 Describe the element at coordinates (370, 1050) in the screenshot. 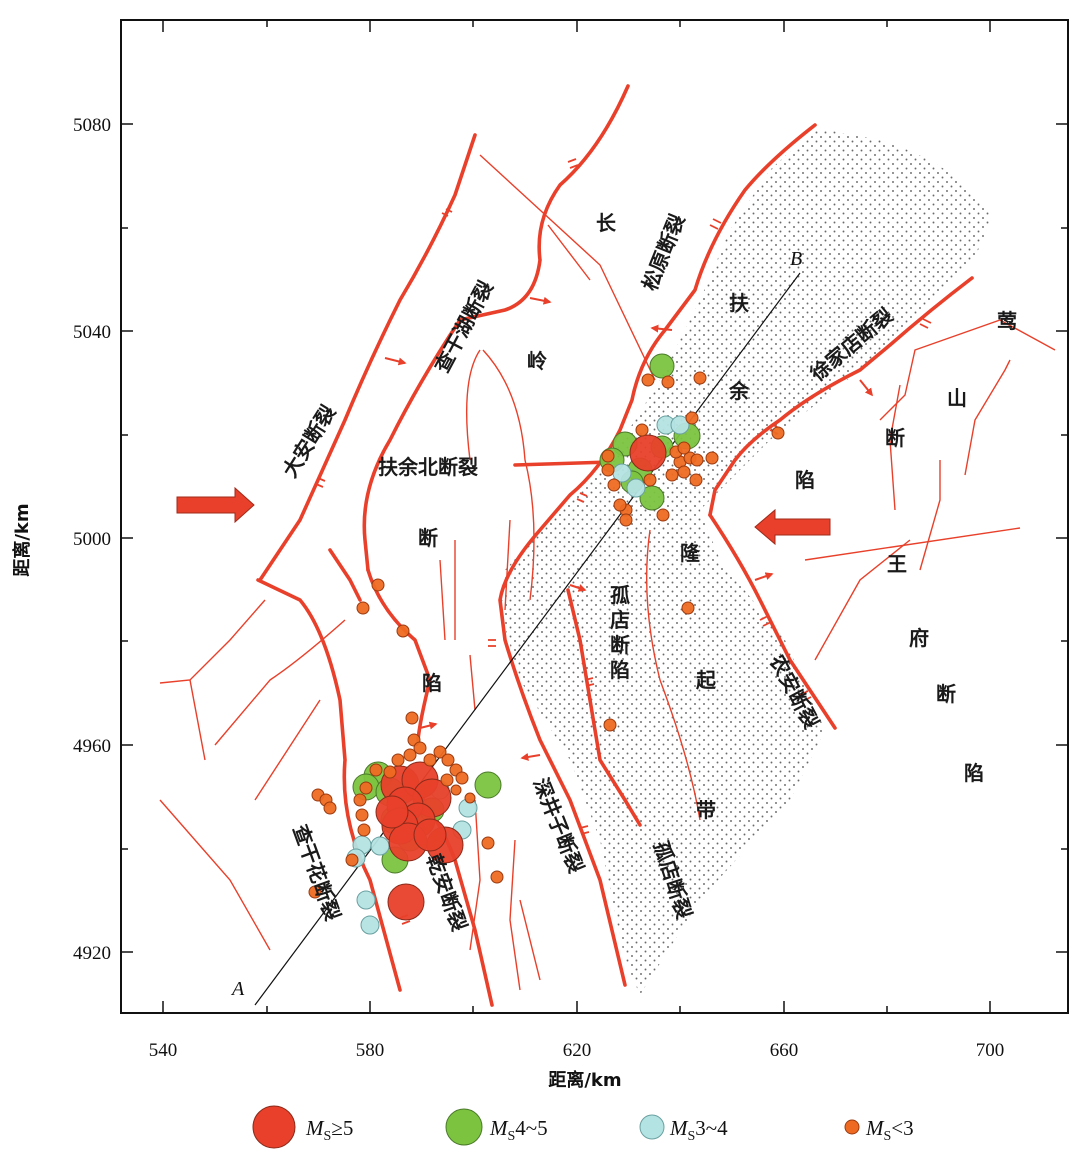

I see `x-tick-label: 580` at that location.